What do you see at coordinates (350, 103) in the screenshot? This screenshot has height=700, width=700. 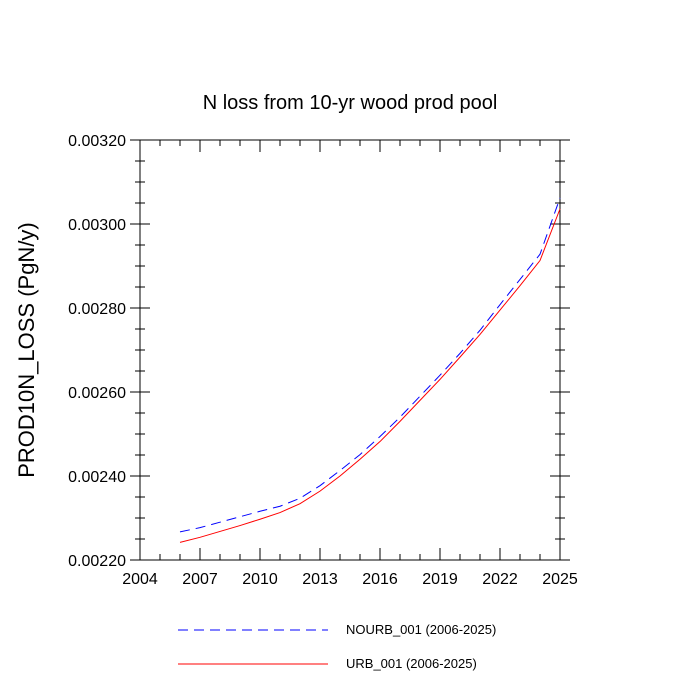 I see `chart-title: N loss from 10-yr wood prod pool` at bounding box center [350, 103].